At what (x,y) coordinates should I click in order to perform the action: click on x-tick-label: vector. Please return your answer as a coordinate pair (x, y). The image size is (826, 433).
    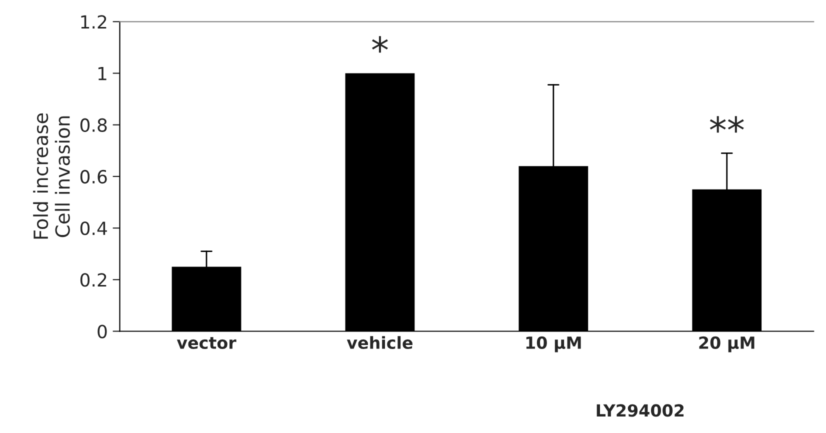
    Looking at the image, I should click on (206, 343).